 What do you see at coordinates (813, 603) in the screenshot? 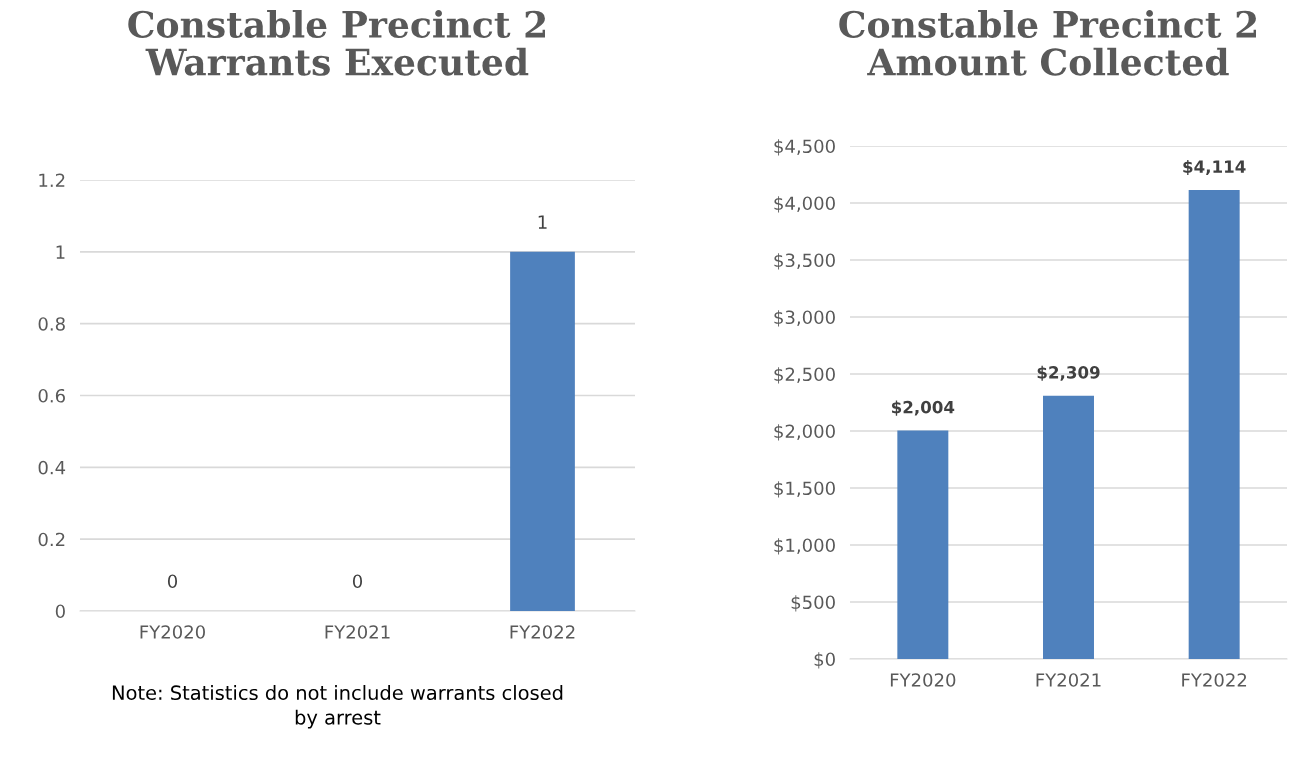
I see `y-tick-label: $500` at bounding box center [813, 603].